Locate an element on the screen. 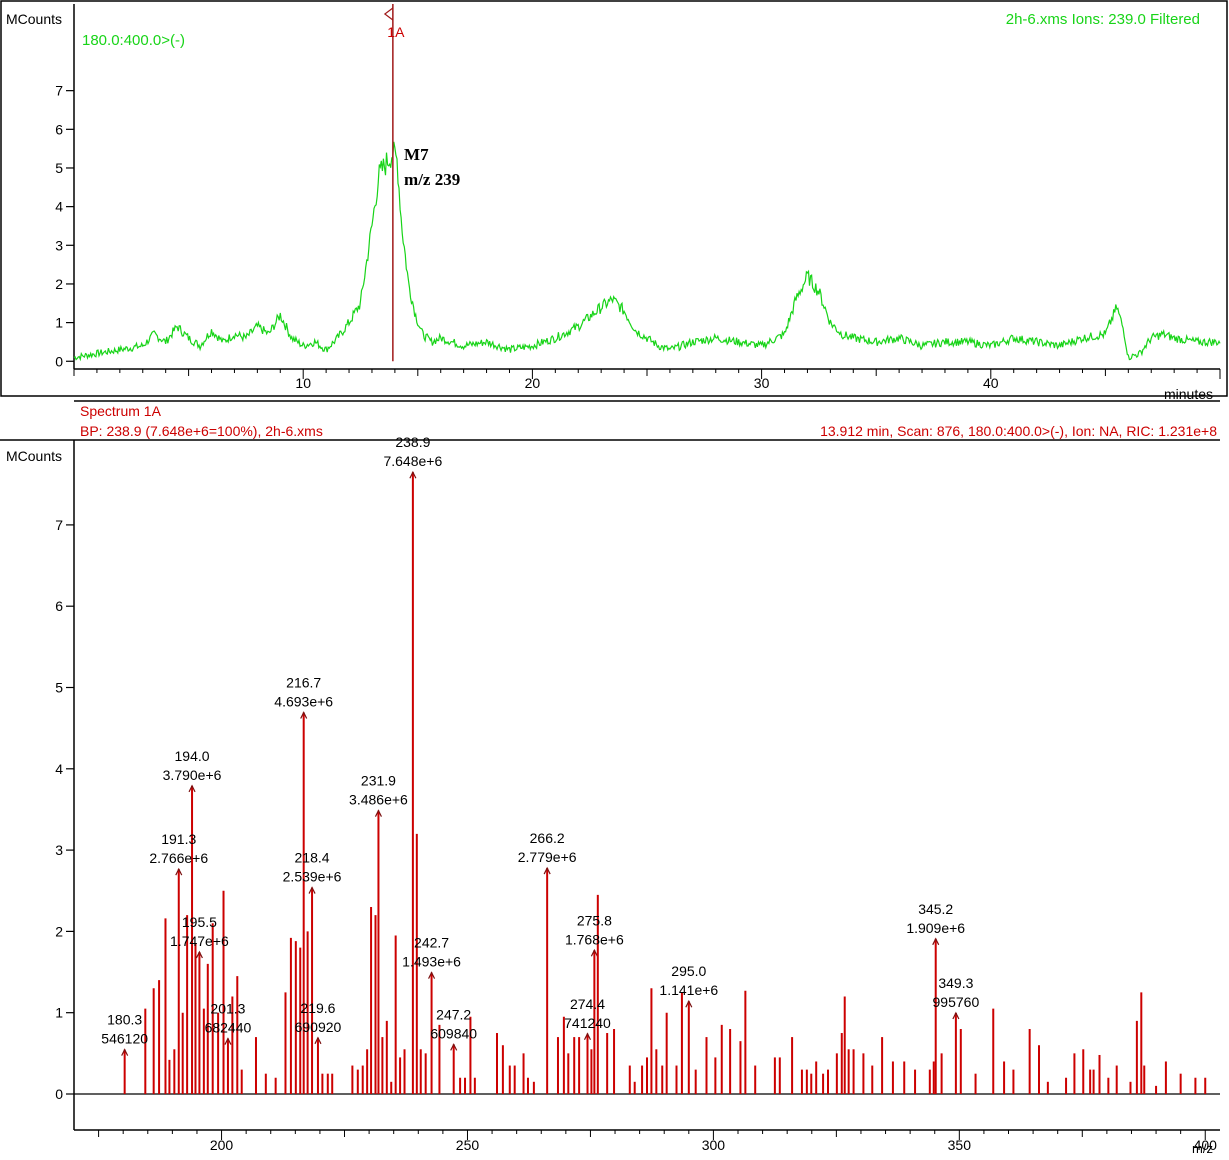 The height and width of the screenshot is (1160, 1229). chromatogram-x-tick-label: 20 is located at coordinates (533, 383).